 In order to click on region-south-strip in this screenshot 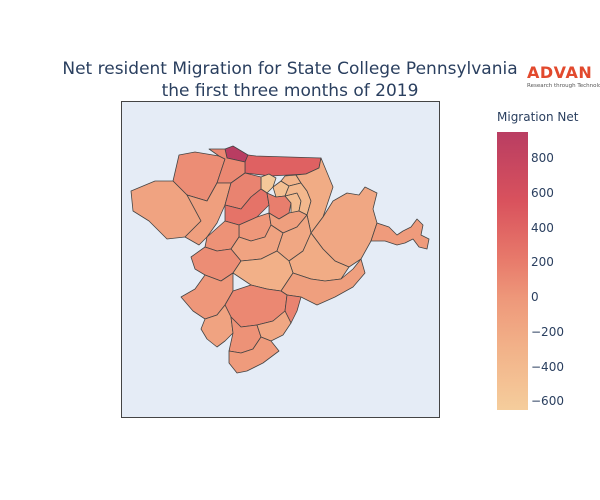, I will do `click(293, 309)`.